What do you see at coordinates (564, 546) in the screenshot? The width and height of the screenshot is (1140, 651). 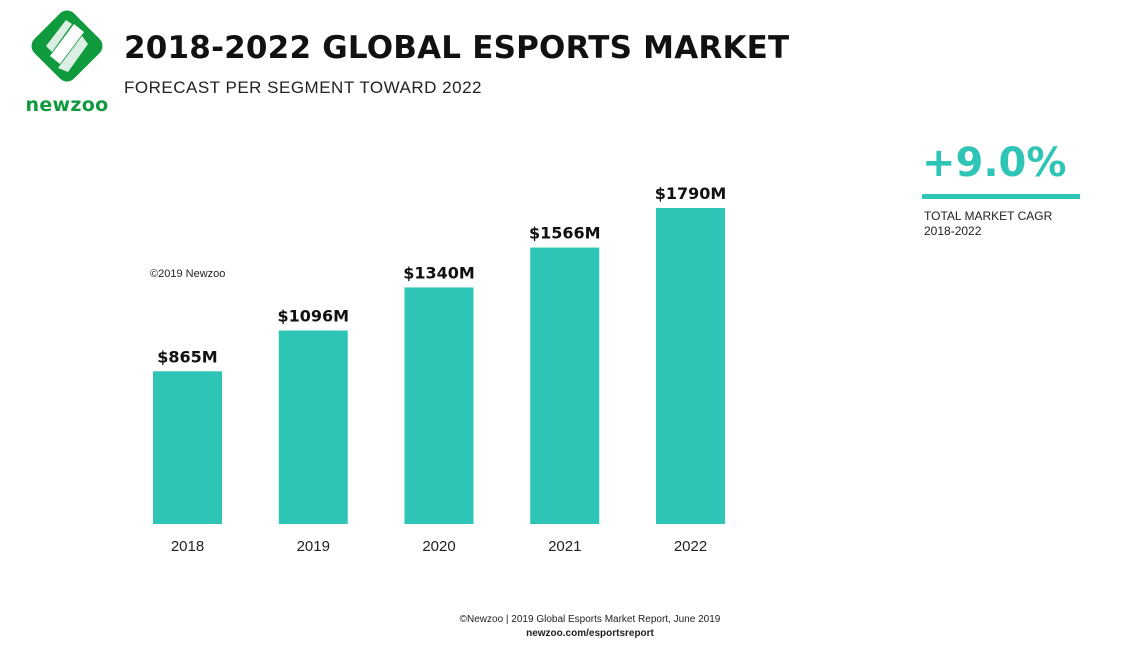 I see `x-tick-label-2021: 2021` at bounding box center [564, 546].